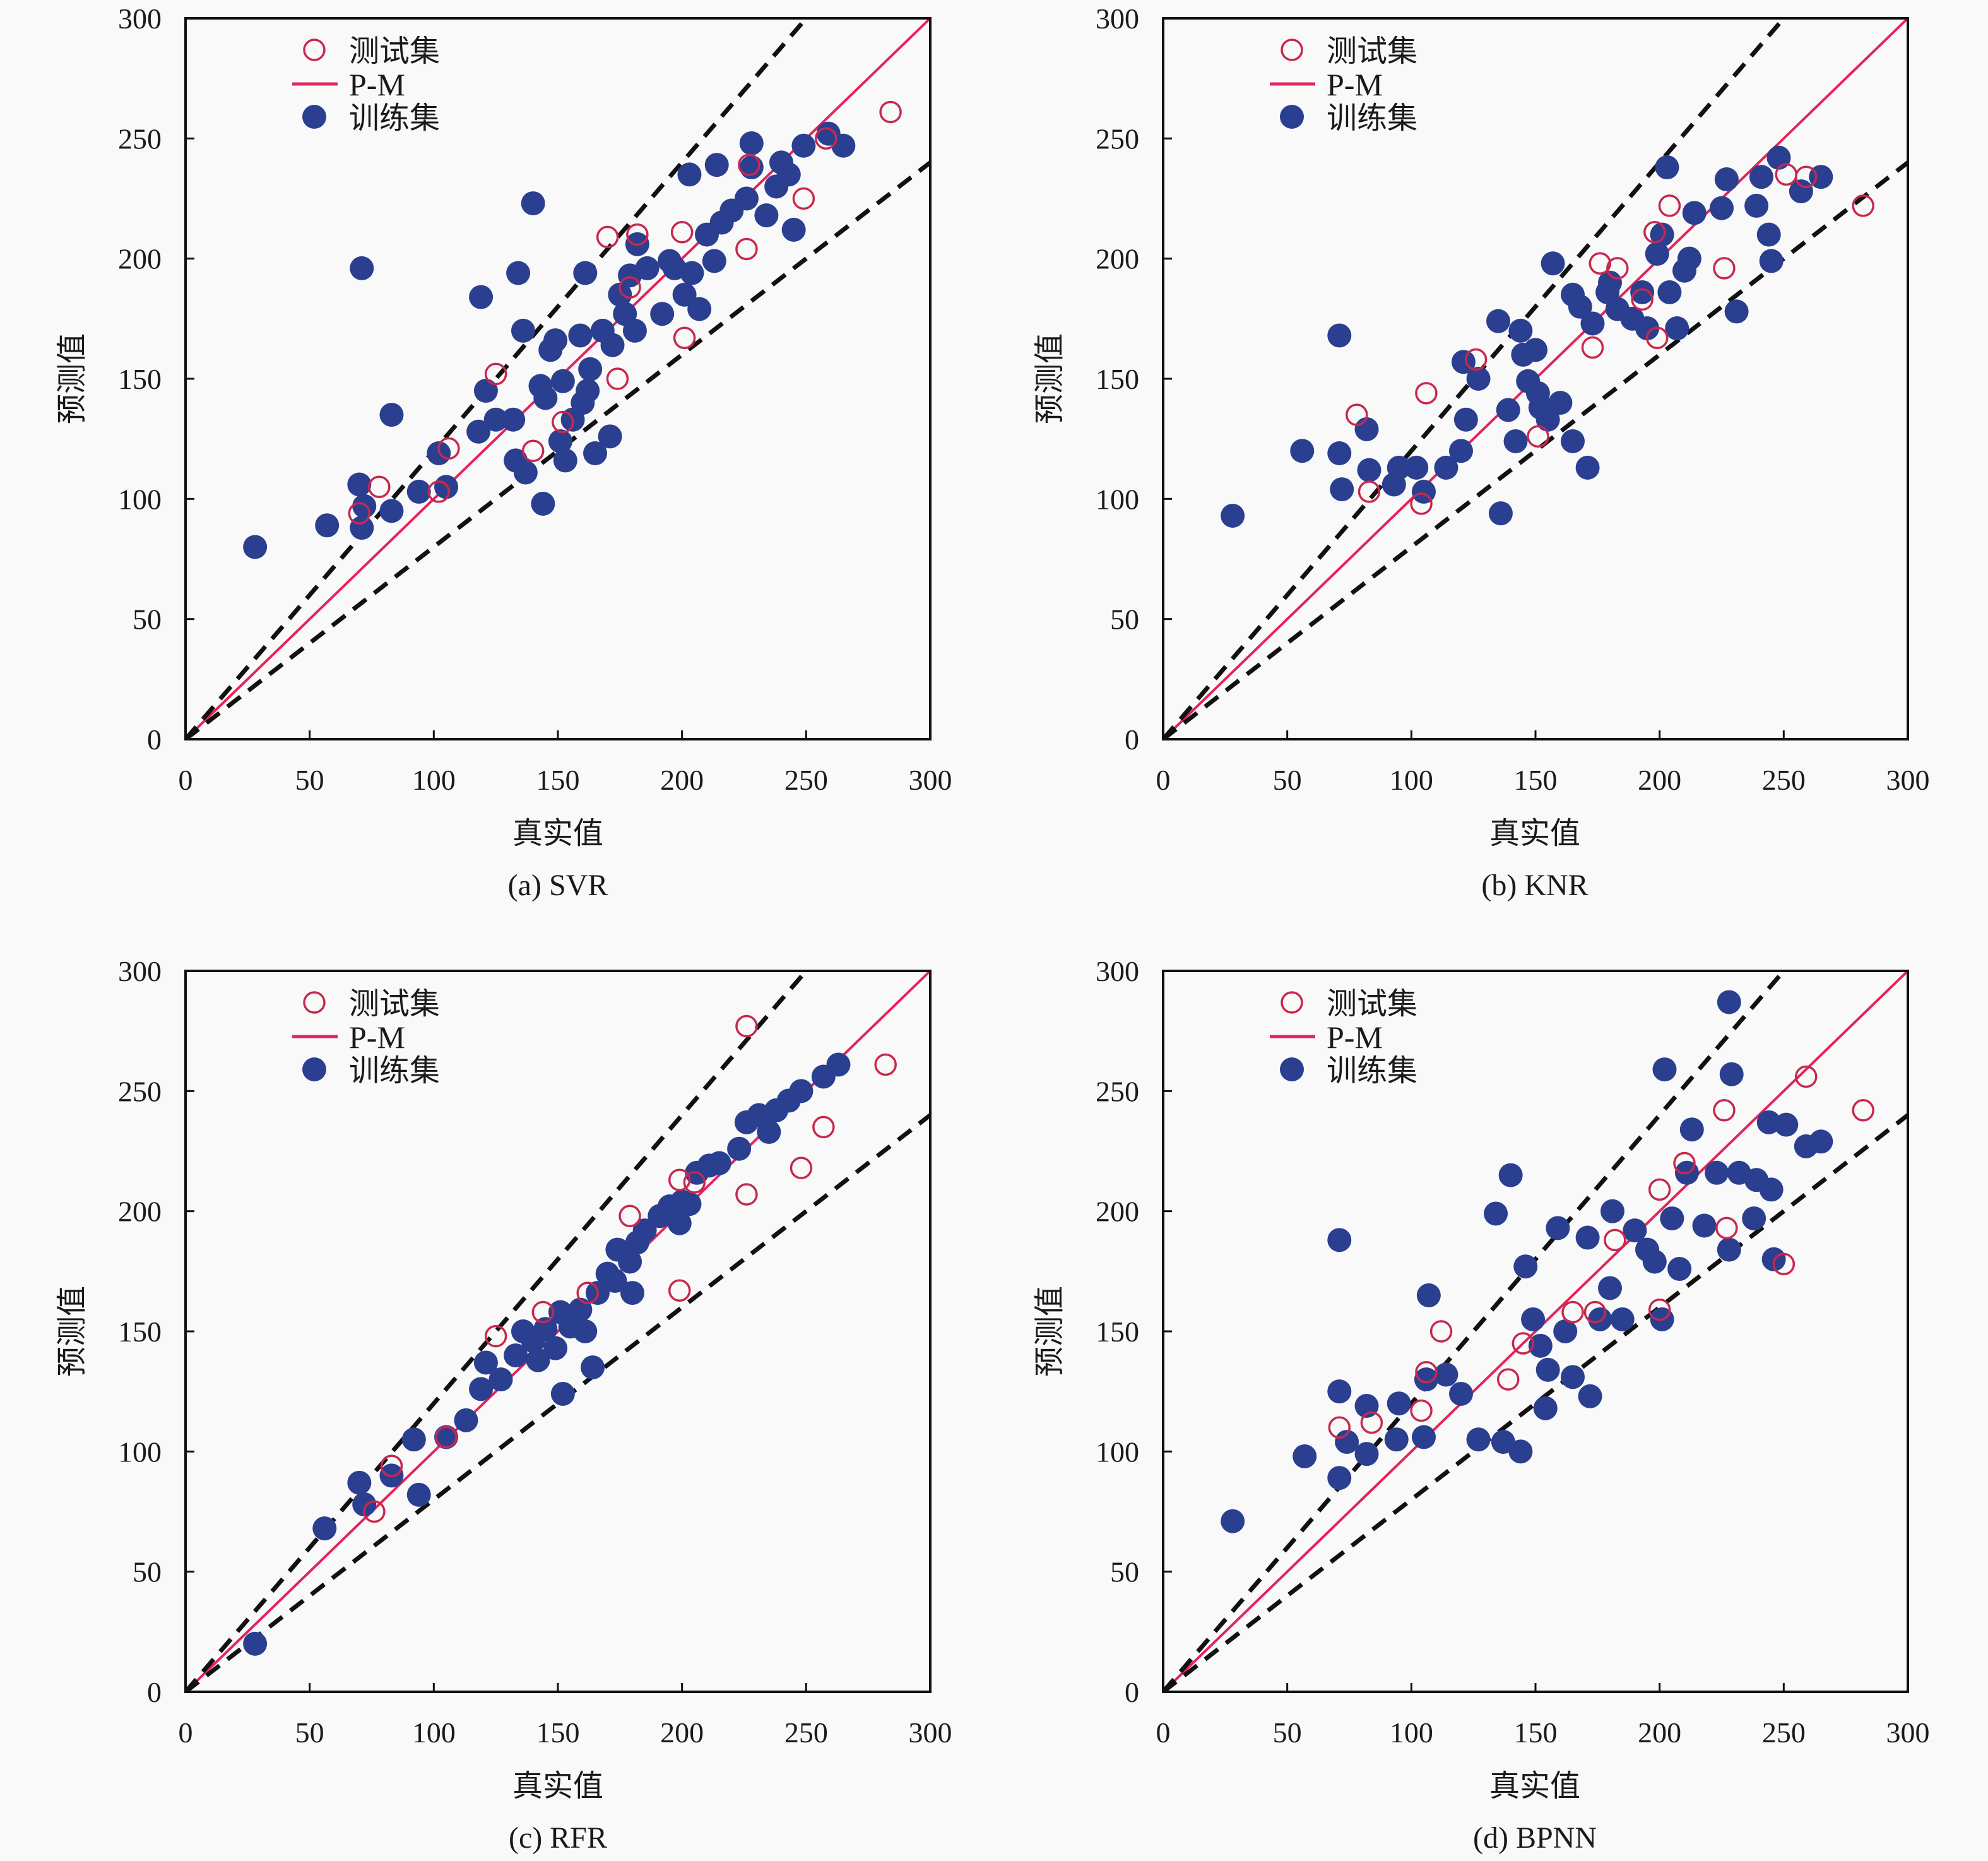 This screenshot has width=1988, height=1861. Describe the element at coordinates (140, 1452) in the screenshot. I see `y-tick-label: 100` at that location.